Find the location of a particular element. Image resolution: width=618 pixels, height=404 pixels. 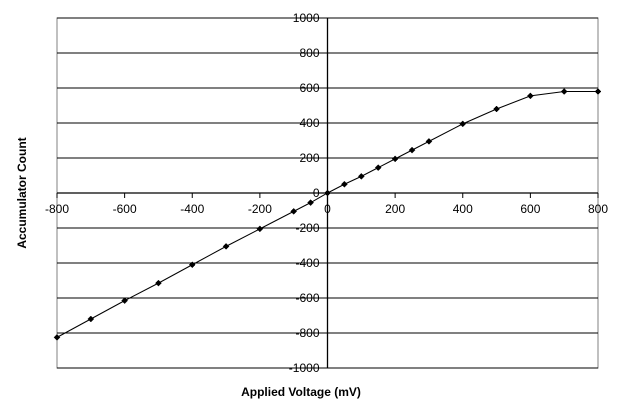

y-tick-label: 1000 is located at coordinates (306, 18).